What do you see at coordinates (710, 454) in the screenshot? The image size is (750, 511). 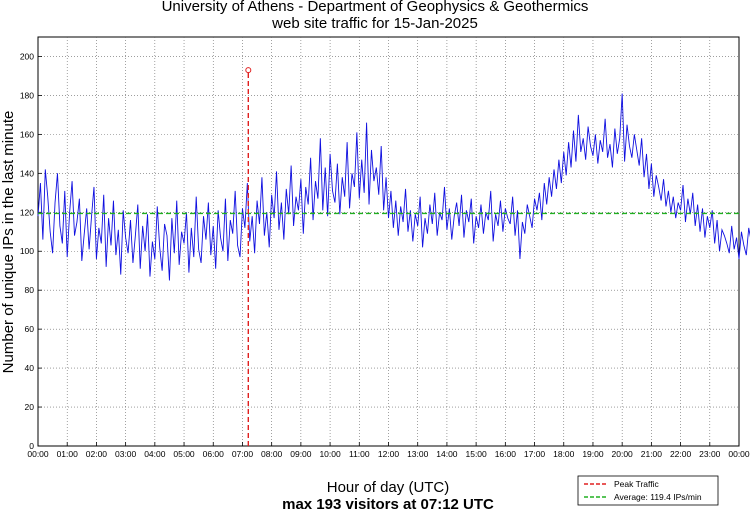 I see `x-tick-label: 23:00` at bounding box center [710, 454].